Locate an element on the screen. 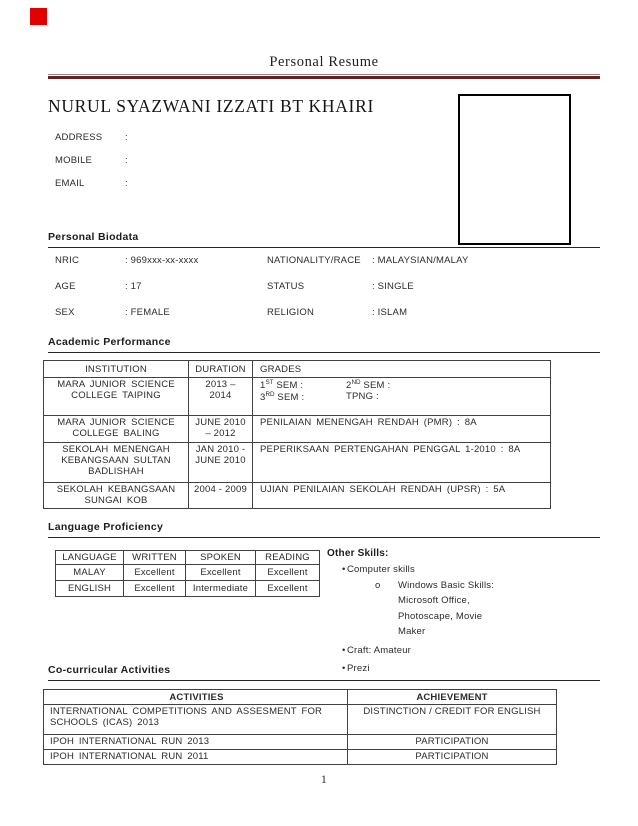  table-header-row: INSTITUTION DURATION GRADES is located at coordinates (297, 369).